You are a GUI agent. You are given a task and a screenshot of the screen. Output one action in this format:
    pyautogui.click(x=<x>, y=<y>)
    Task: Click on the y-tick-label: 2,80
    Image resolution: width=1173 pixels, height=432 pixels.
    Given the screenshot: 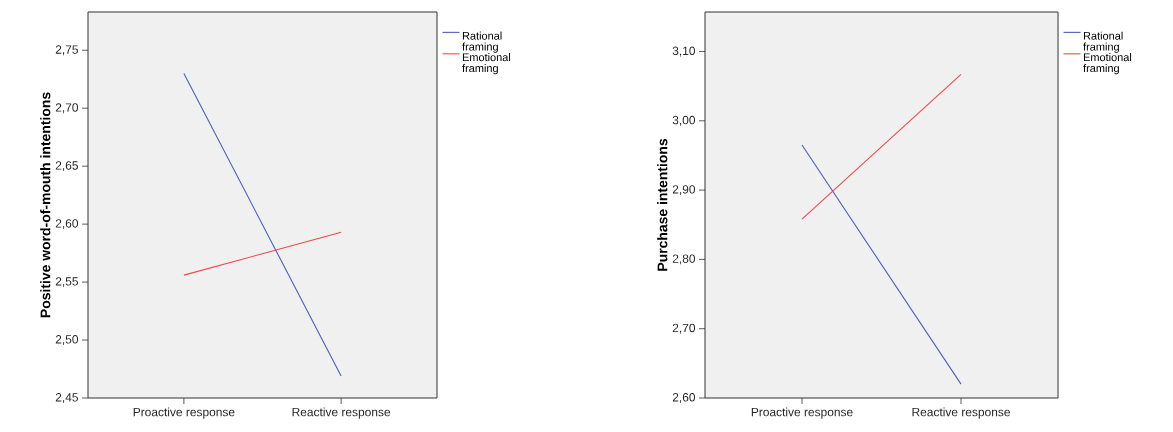 What is the action you would take?
    pyautogui.click(x=684, y=259)
    